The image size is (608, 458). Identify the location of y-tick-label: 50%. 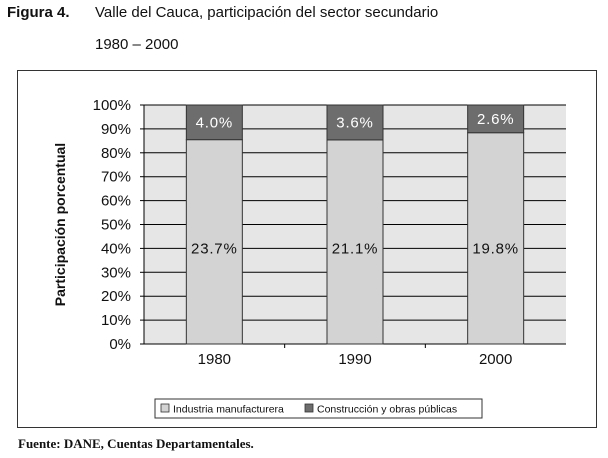
(116, 225).